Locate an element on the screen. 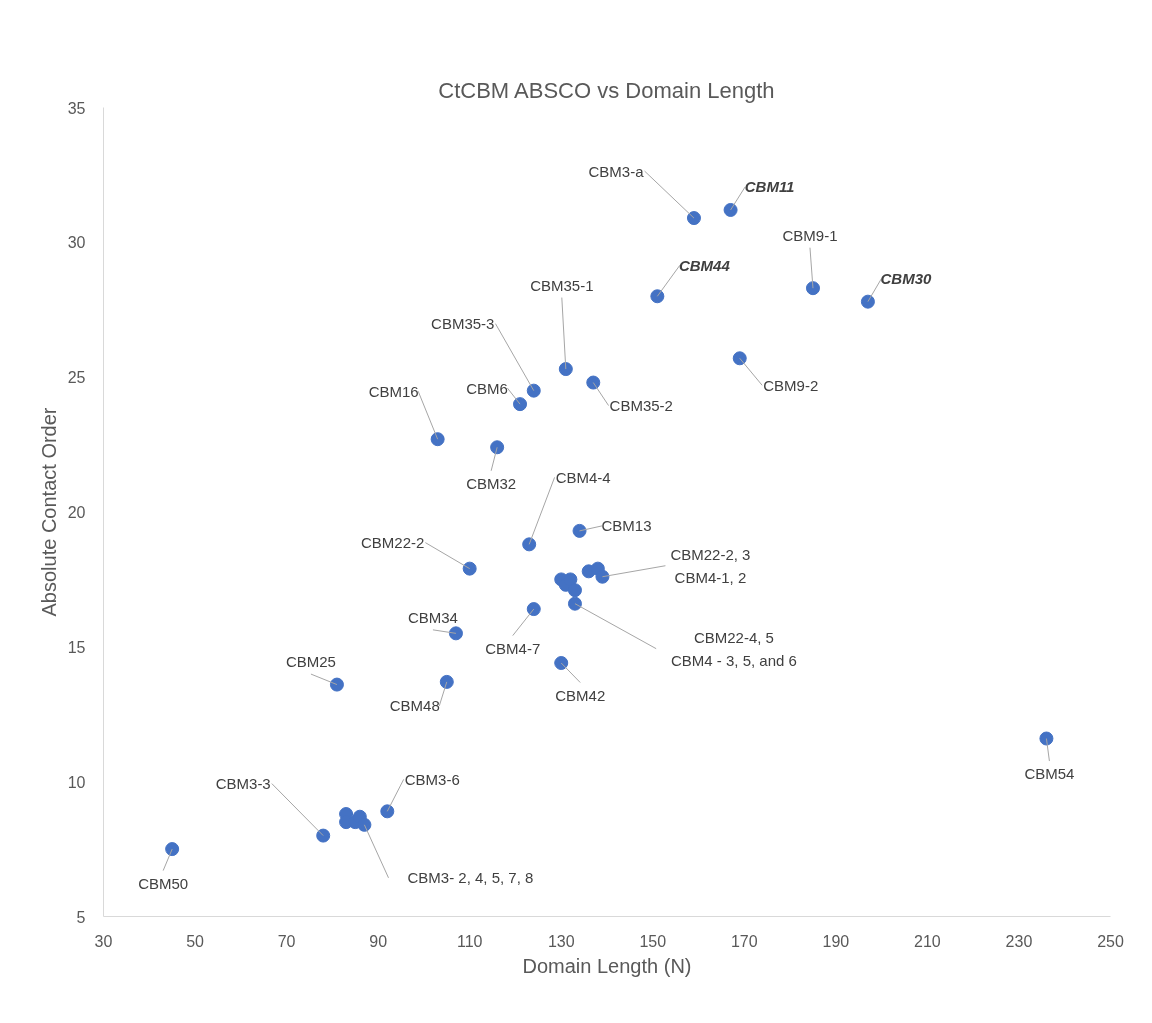 This screenshot has width=1152, height=1023. y-tick-label: 35 is located at coordinates (76, 108).